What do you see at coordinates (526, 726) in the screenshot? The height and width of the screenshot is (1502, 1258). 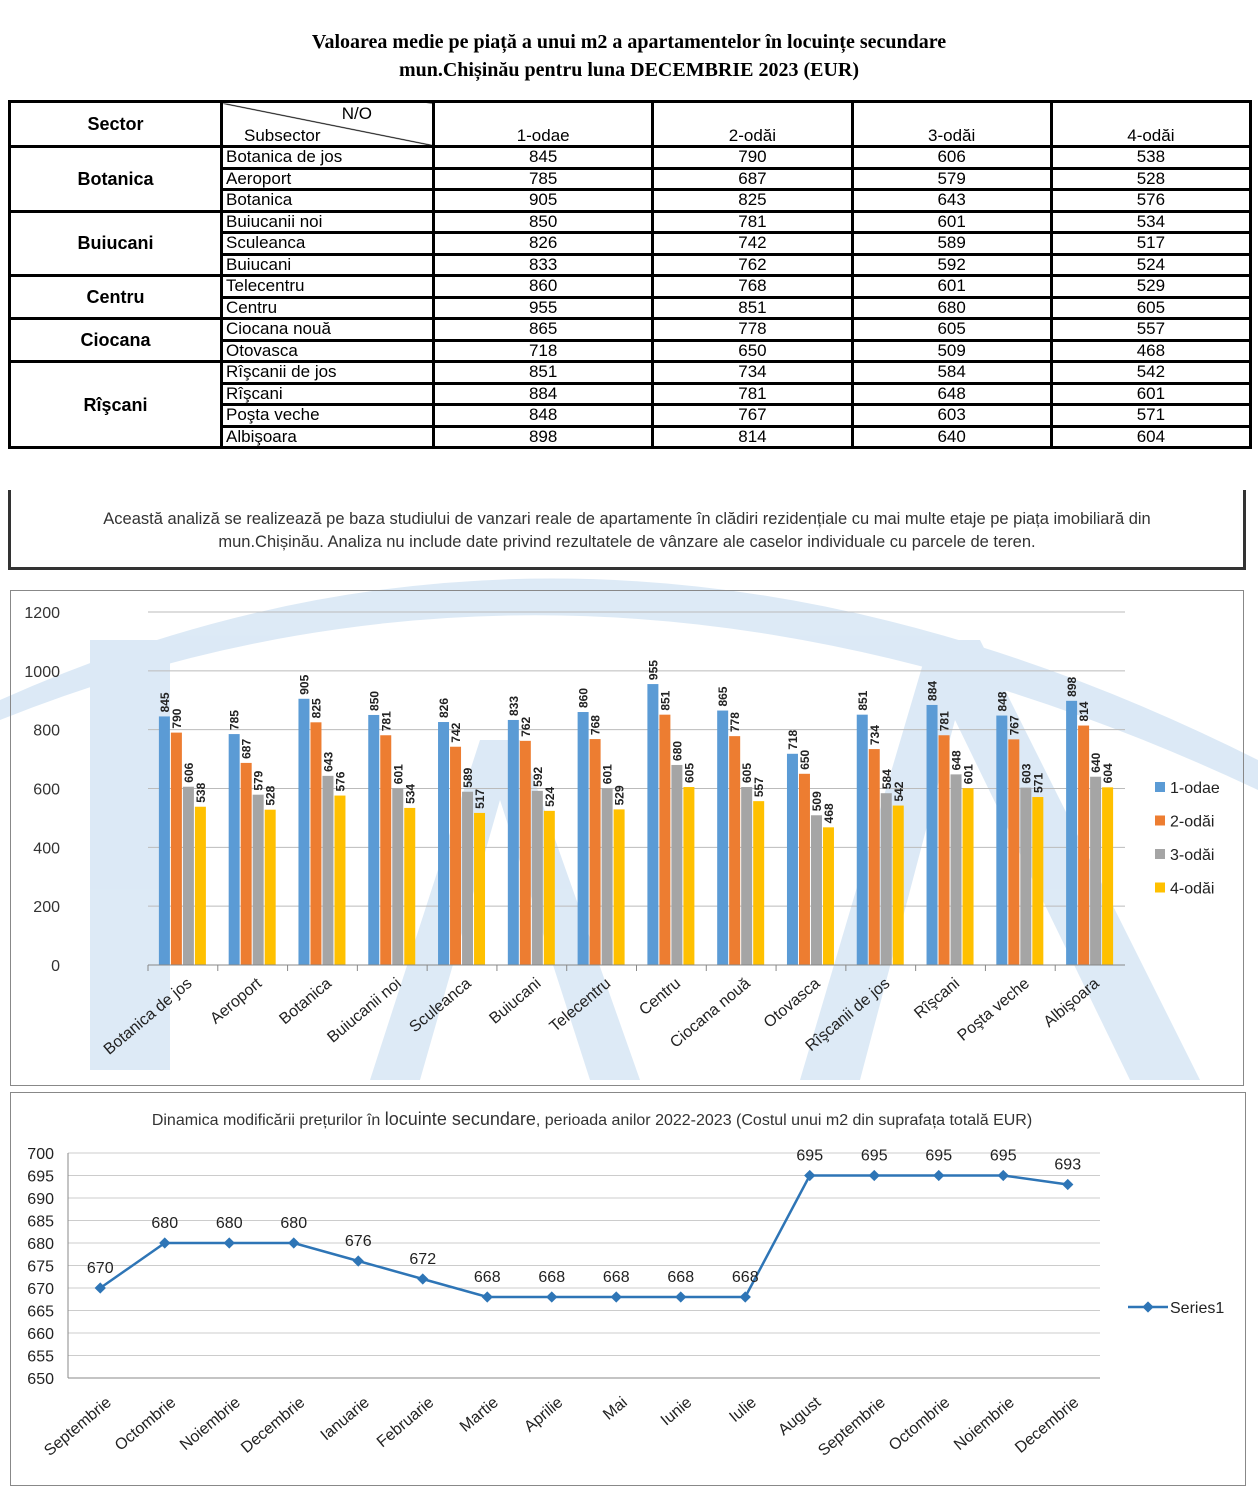 I see `bar-data-label: 762` at bounding box center [526, 726].